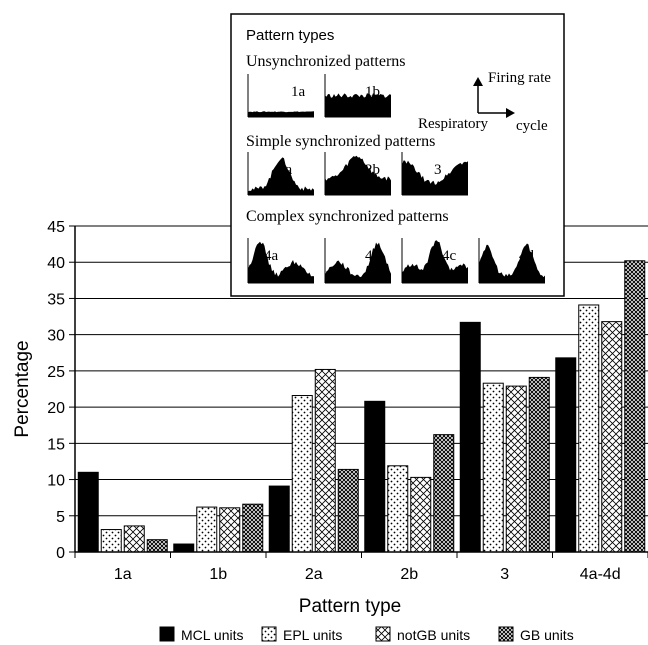 This screenshot has height=645, width=648. What do you see at coordinates (375, 476) in the screenshot?
I see `bar-mcl-units-2b` at bounding box center [375, 476].